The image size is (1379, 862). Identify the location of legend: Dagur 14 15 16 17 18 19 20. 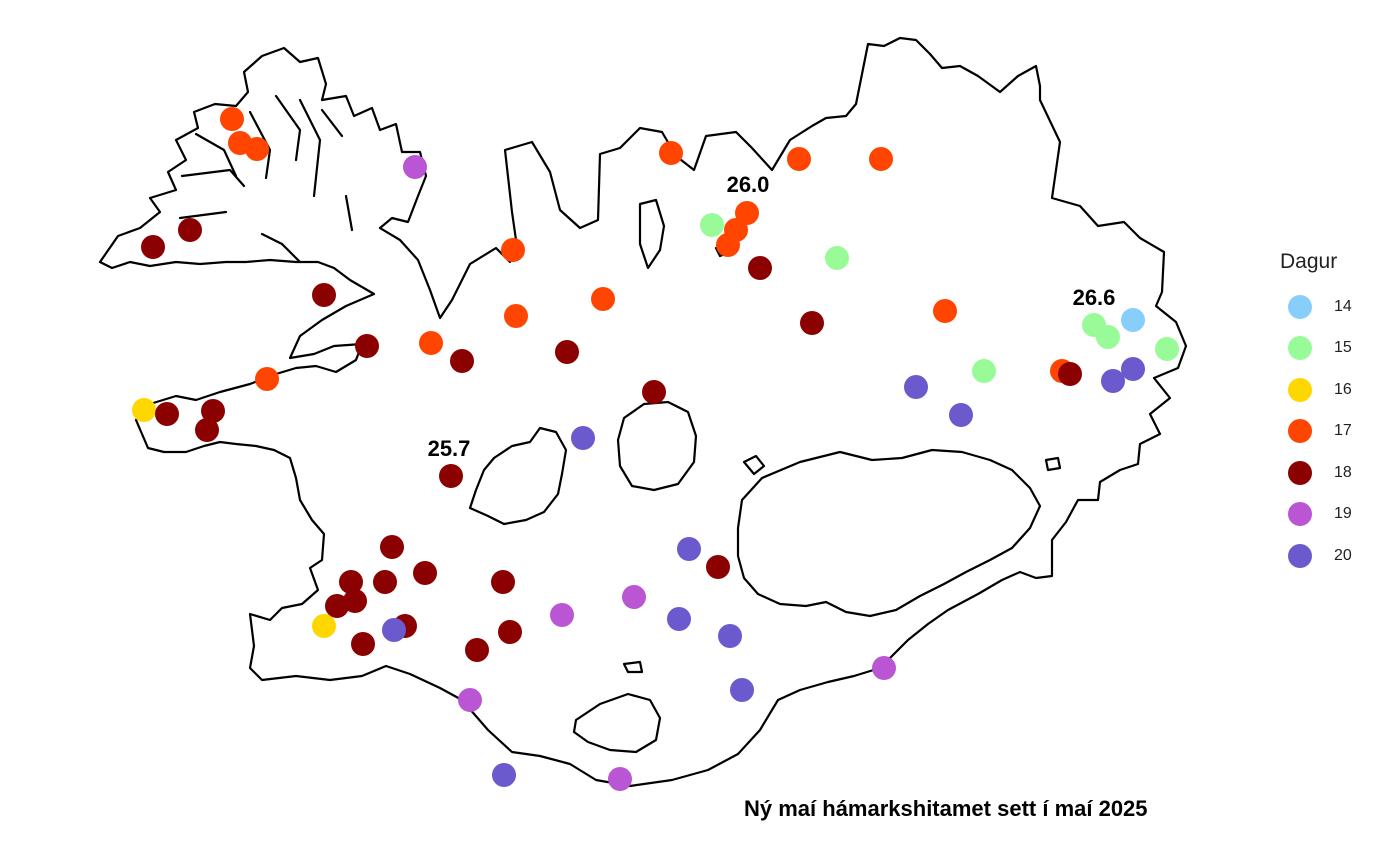
(1325, 413).